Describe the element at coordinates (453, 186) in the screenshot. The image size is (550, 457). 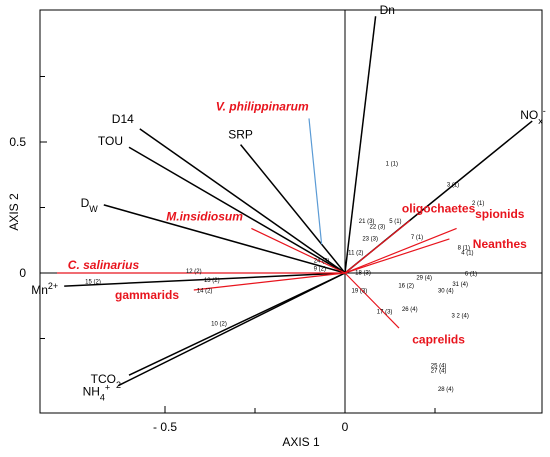
I see `site-label: 3 (1)` at that location.